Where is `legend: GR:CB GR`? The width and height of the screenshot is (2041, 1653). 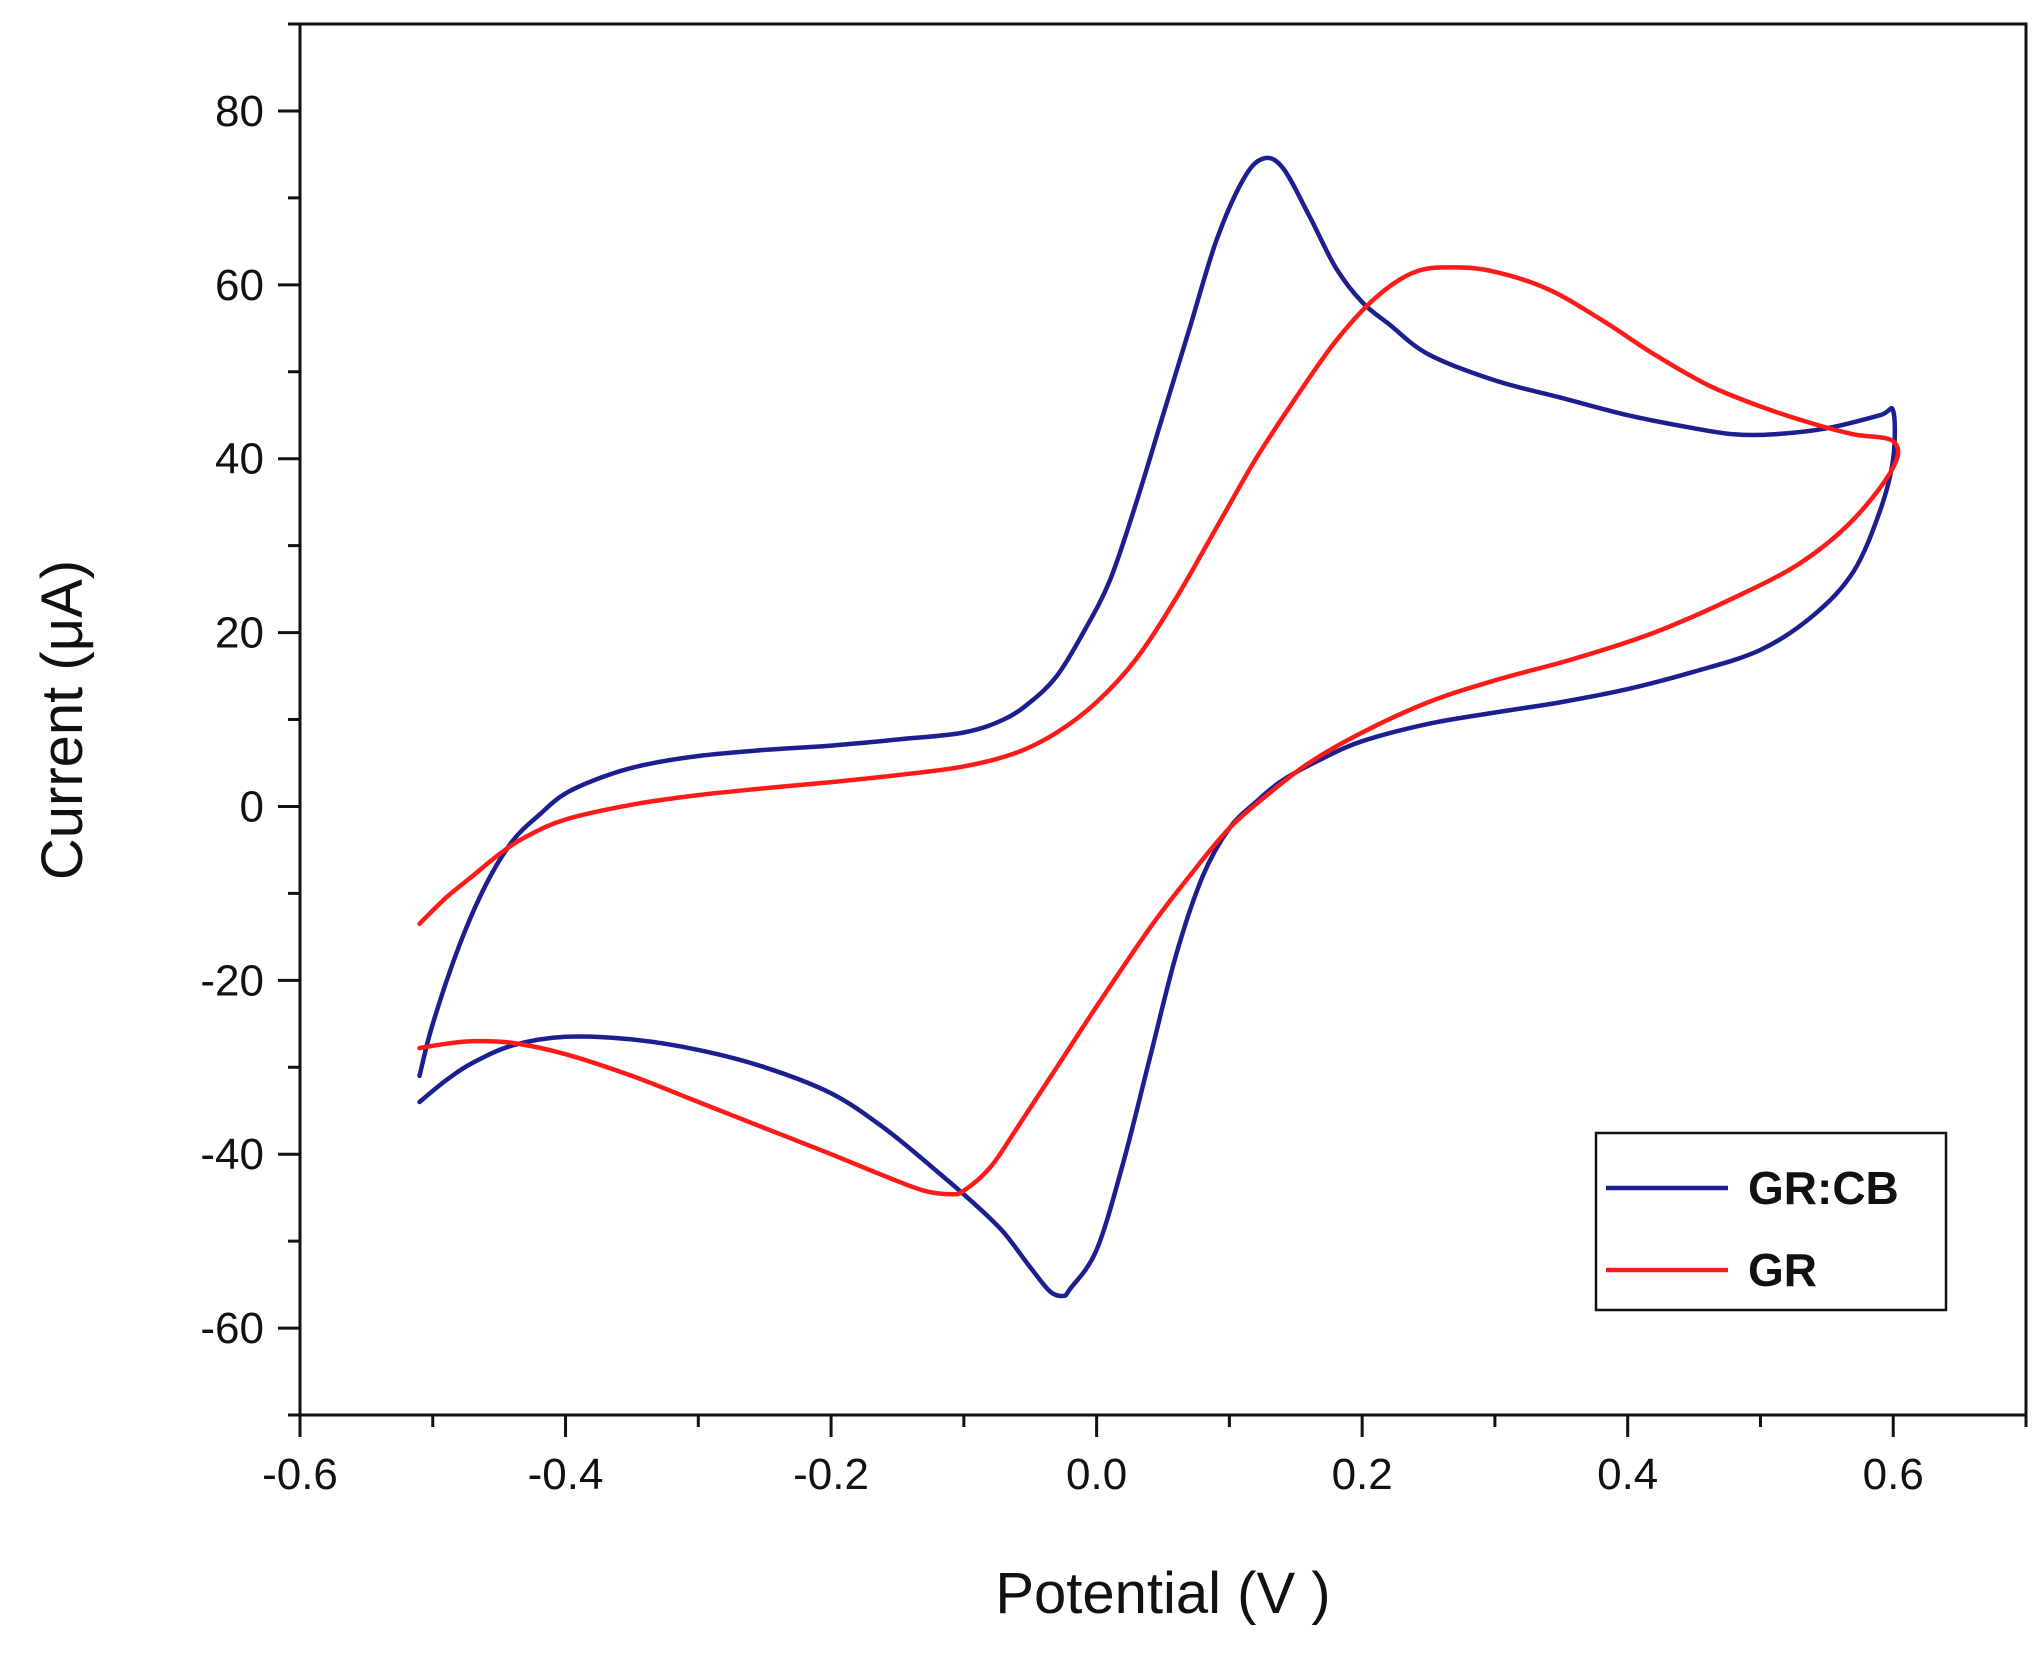 legend: GR:CB GR is located at coordinates (1771, 1221).